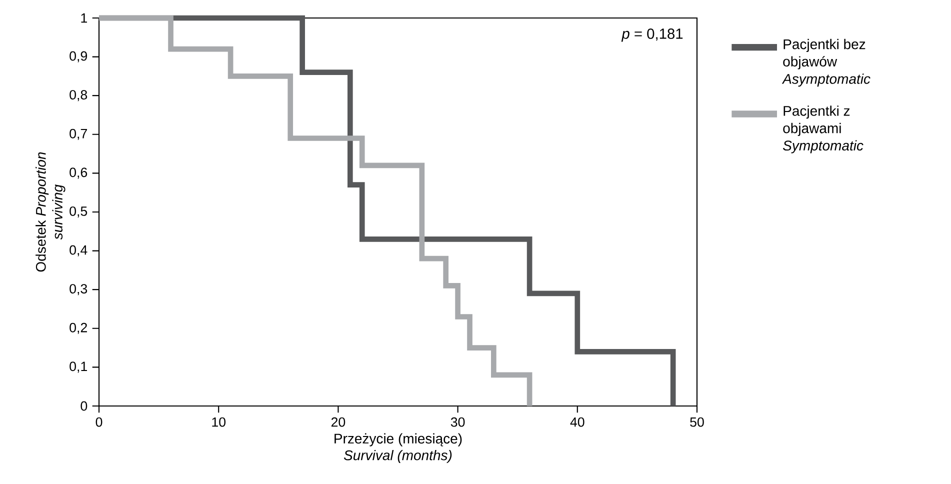  Describe the element at coordinates (652, 35) in the screenshot. I see `annotation: p = 0,181` at that location.